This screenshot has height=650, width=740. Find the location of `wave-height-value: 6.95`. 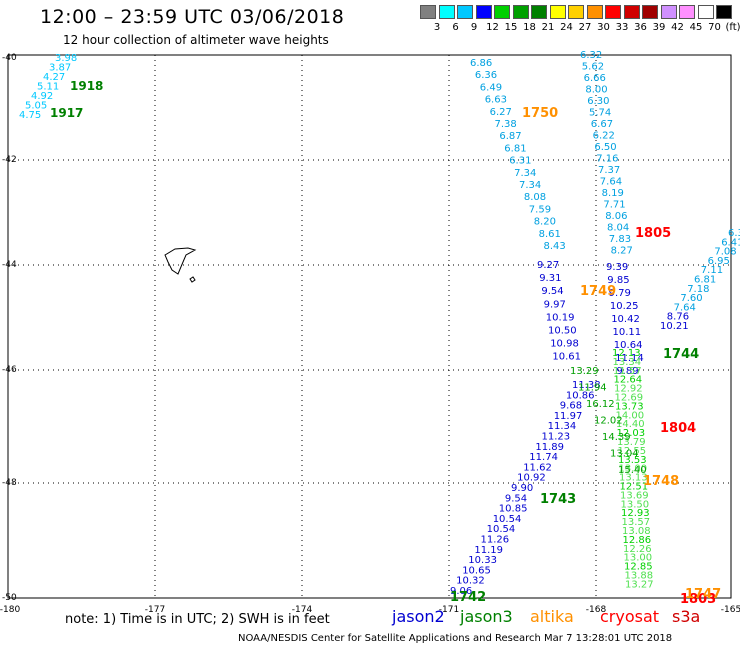

wave-height-value: 6.95 is located at coordinates (719, 261).